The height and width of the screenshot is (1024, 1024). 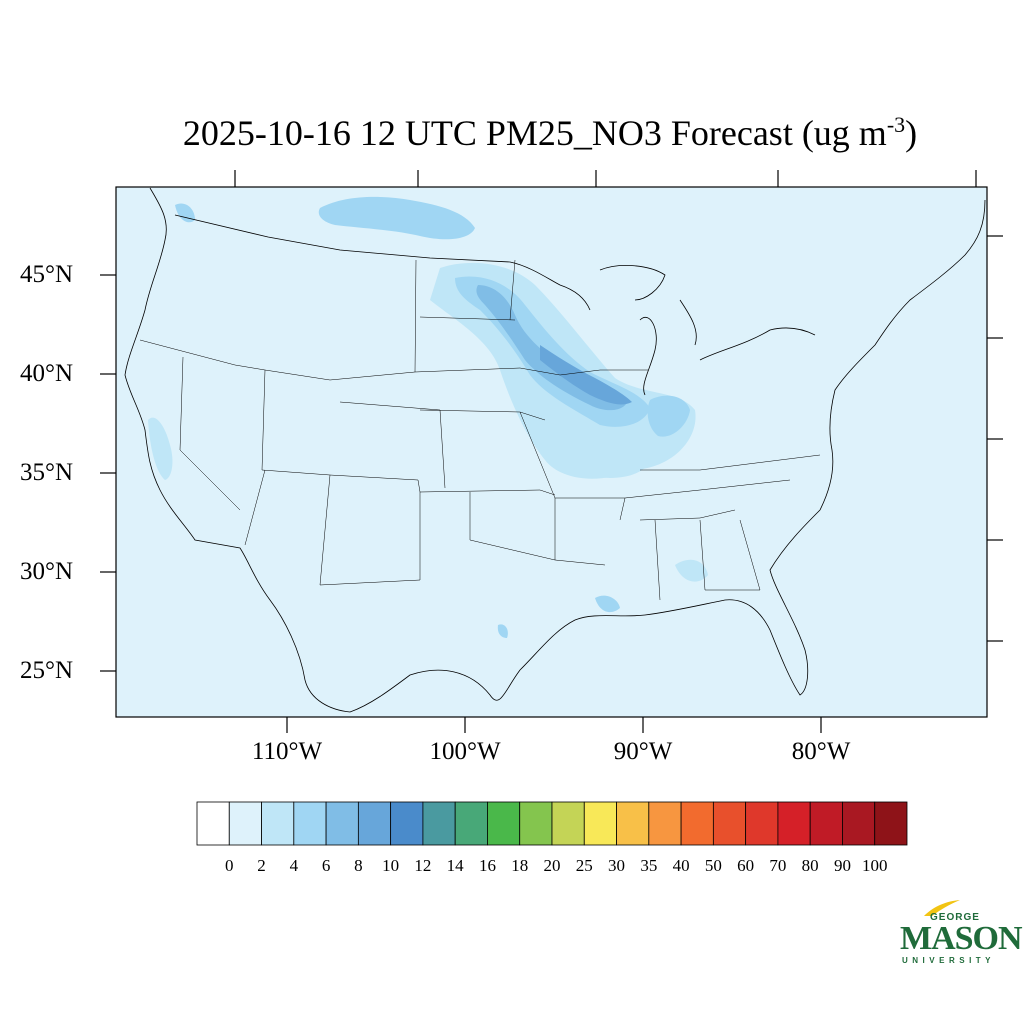 I want to click on lon-label-100: 100°W, so click(x=465, y=751).